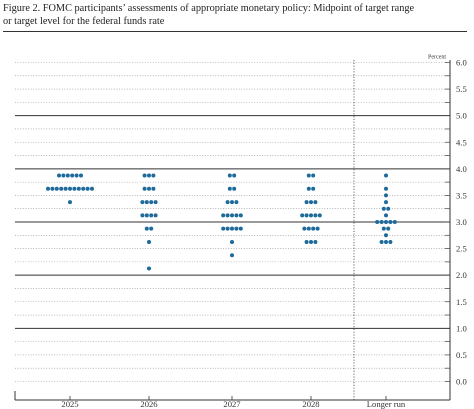  Describe the element at coordinates (461, 328) in the screenshot. I see `y-tick-label: 1.0` at that location.